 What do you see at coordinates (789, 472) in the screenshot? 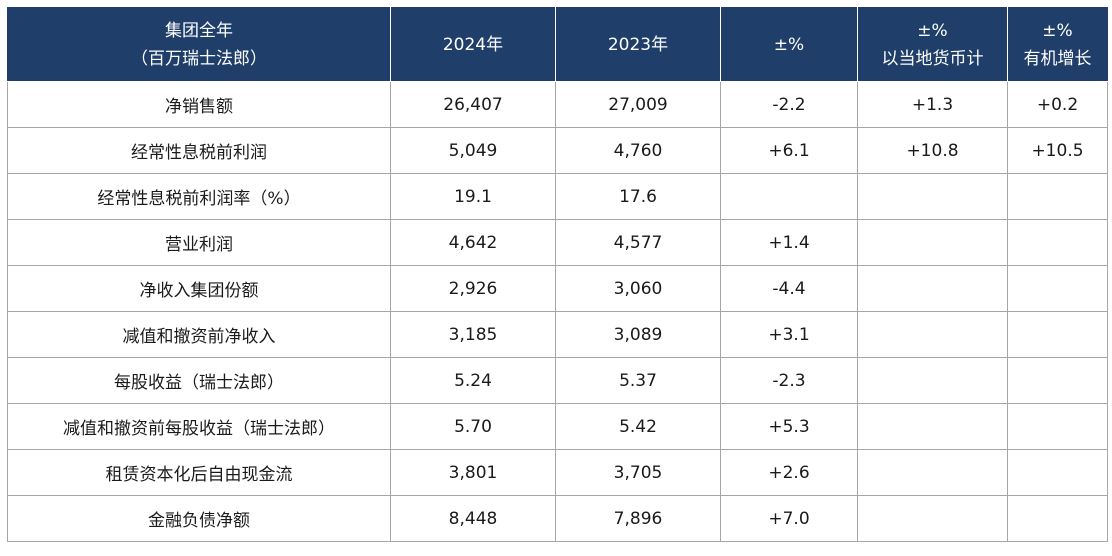
I see `cell-change: +2.6` at bounding box center [789, 472].